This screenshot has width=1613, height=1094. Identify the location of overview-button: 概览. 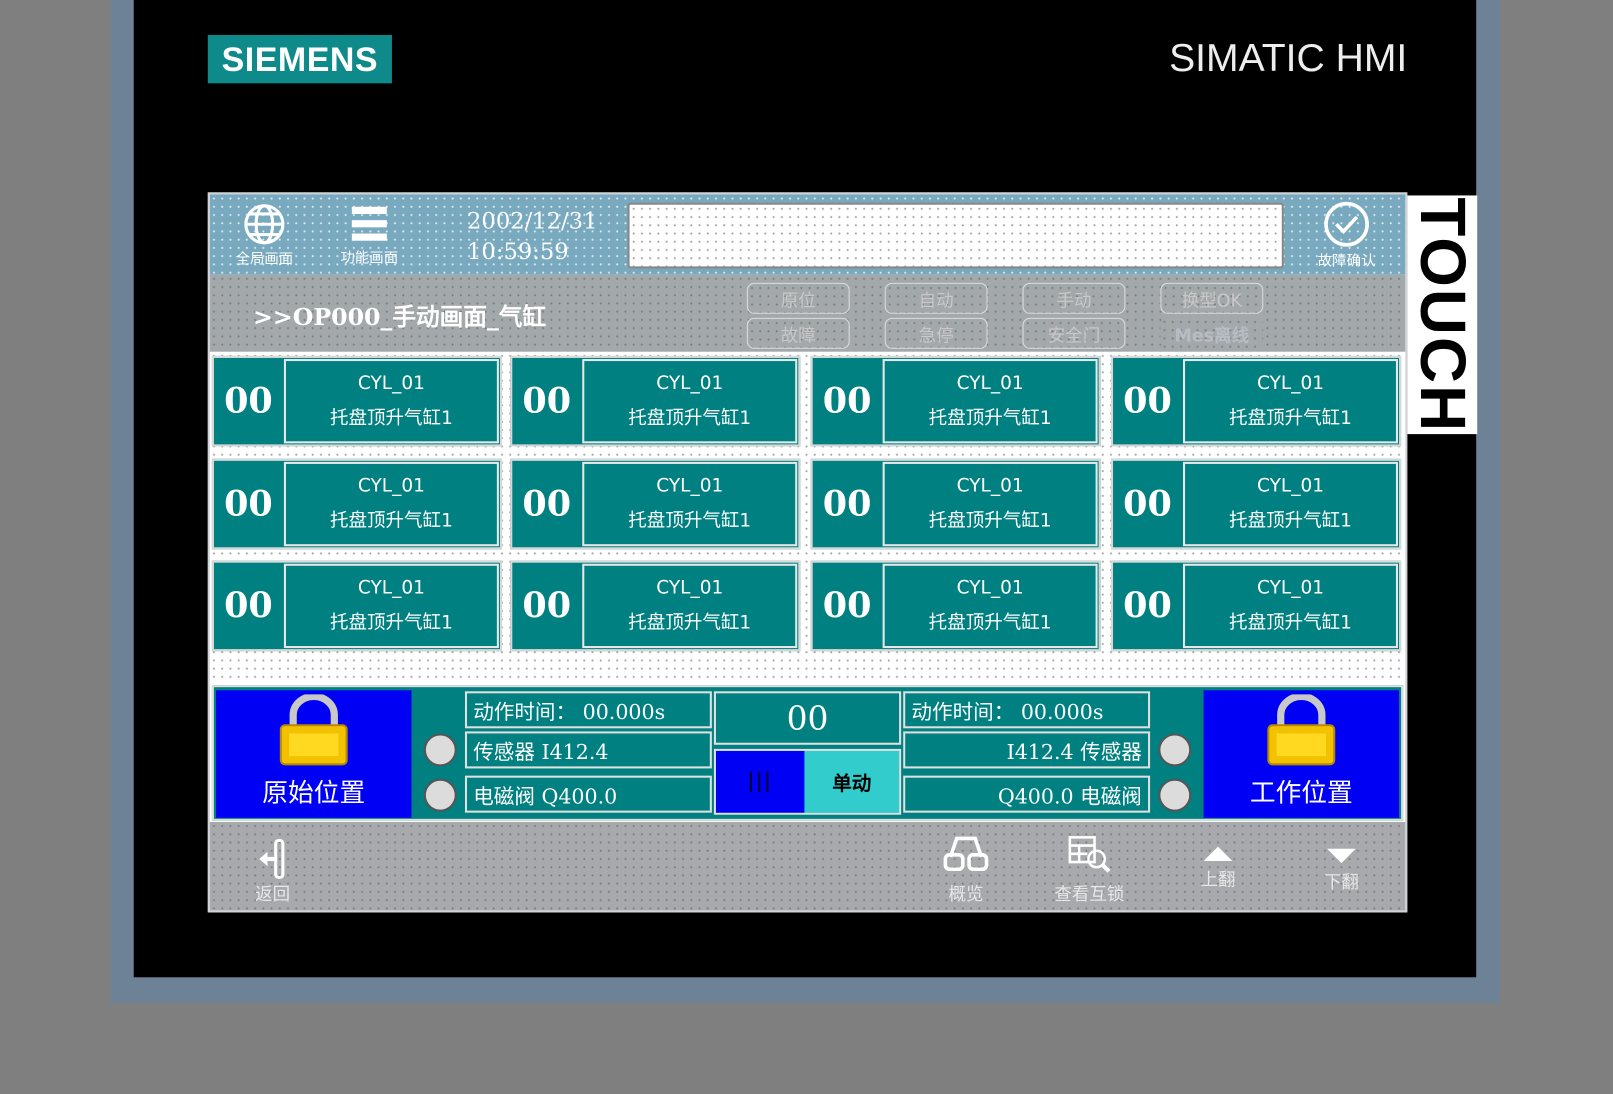
(966, 869).